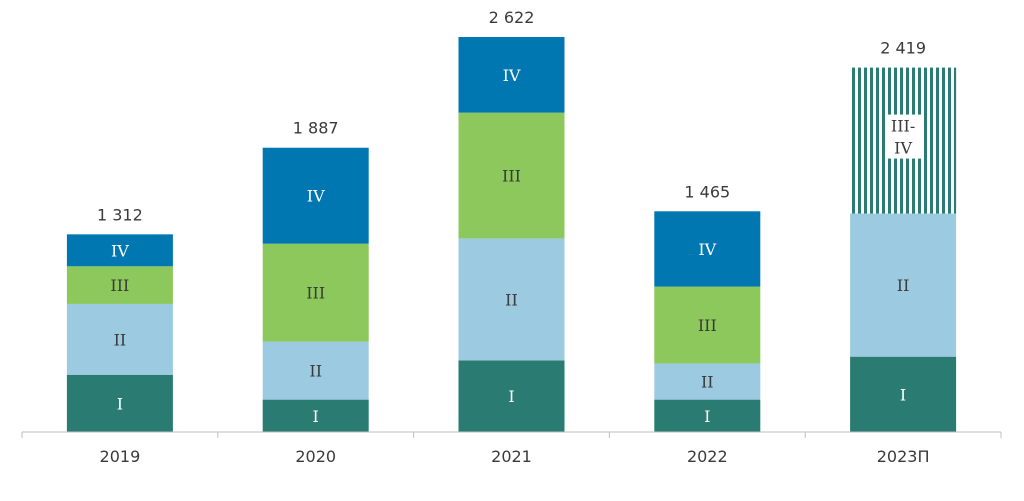 This screenshot has width=1024, height=501. Describe the element at coordinates (707, 191) in the screenshot. I see `bar-total-label: 1 465` at that location.